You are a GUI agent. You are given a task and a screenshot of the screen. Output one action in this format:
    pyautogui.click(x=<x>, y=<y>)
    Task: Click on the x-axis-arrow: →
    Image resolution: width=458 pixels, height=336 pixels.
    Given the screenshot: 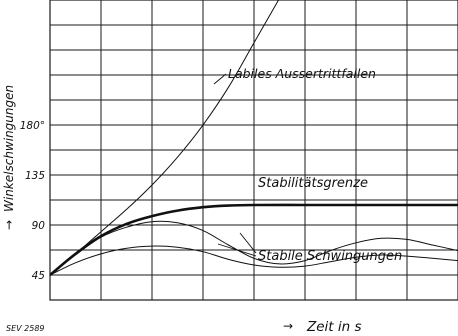 What is the action you would take?
    pyautogui.click(x=288, y=326)
    